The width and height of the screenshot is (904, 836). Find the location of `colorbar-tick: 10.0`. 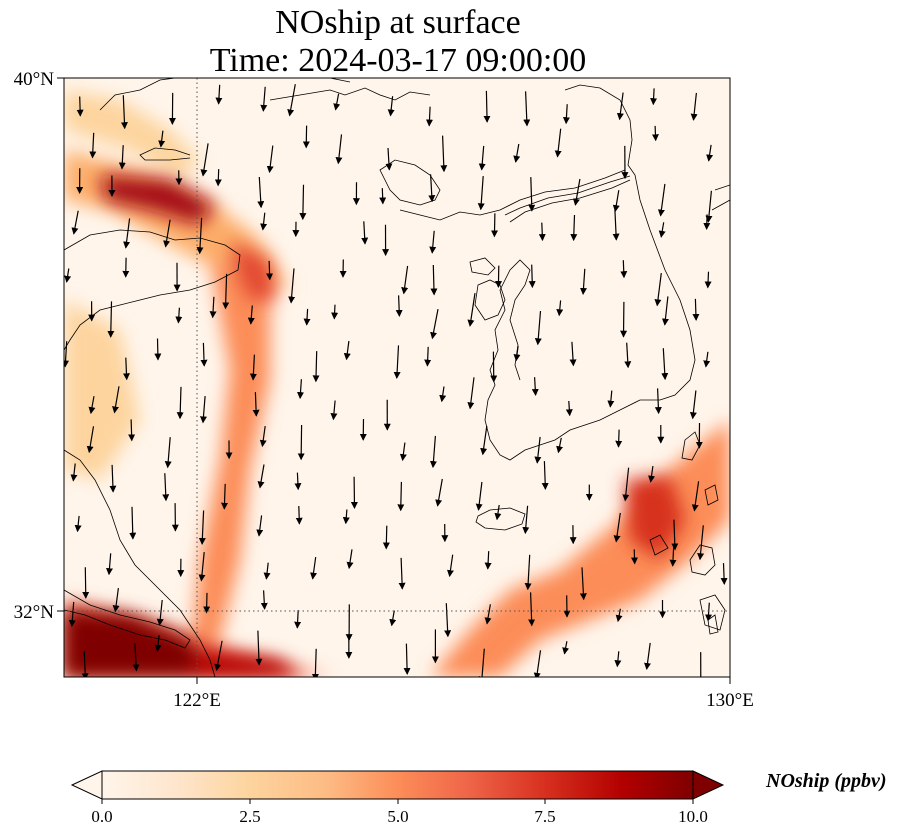

colorbar-tick: 10.0 is located at coordinates (693, 816).